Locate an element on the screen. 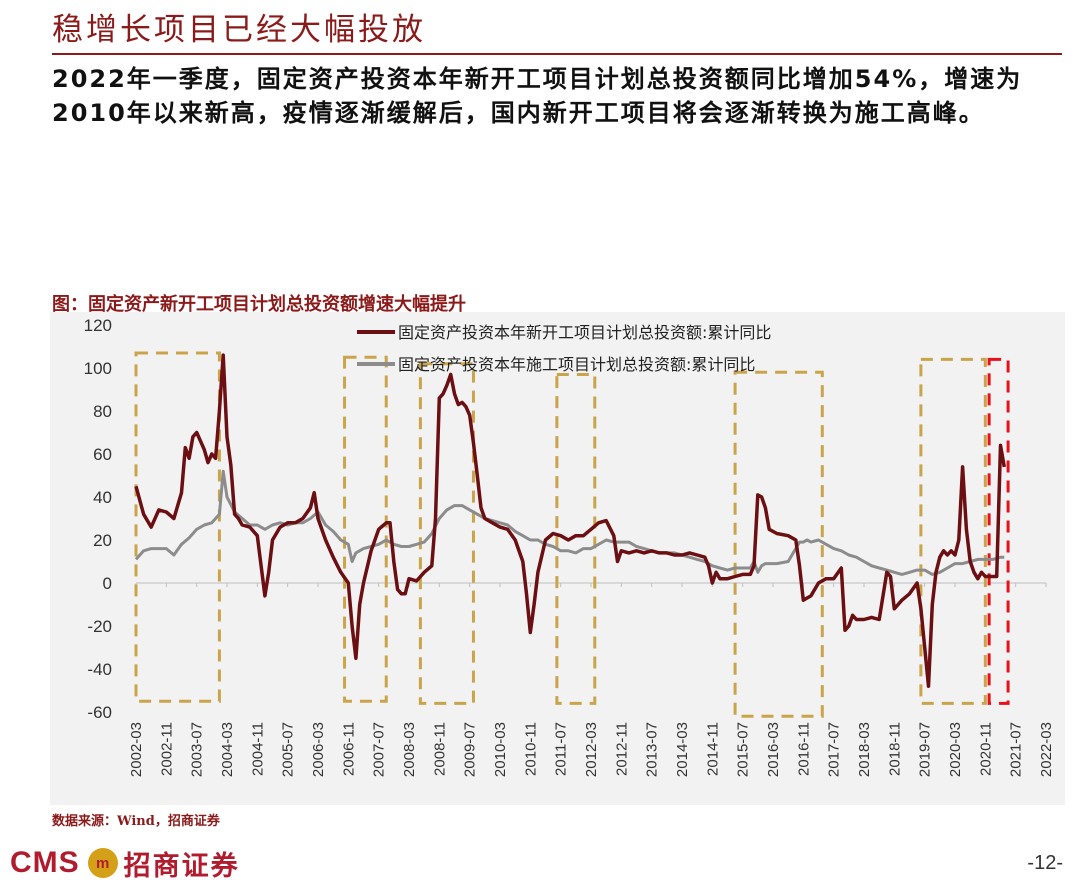 The width and height of the screenshot is (1077, 884). logo-chinese: 招商证券 is located at coordinates (181, 866).